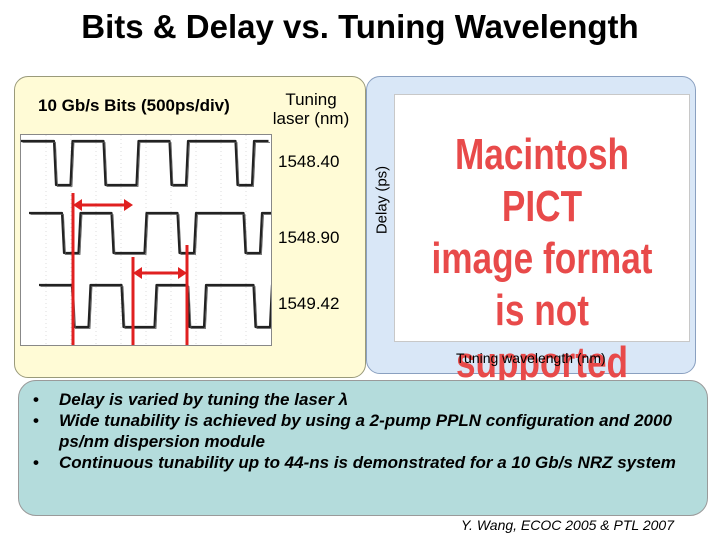 This screenshot has width=720, height=540. Describe the element at coordinates (309, 237) in the screenshot. I see `wavelength-2: 1548.90` at that location.